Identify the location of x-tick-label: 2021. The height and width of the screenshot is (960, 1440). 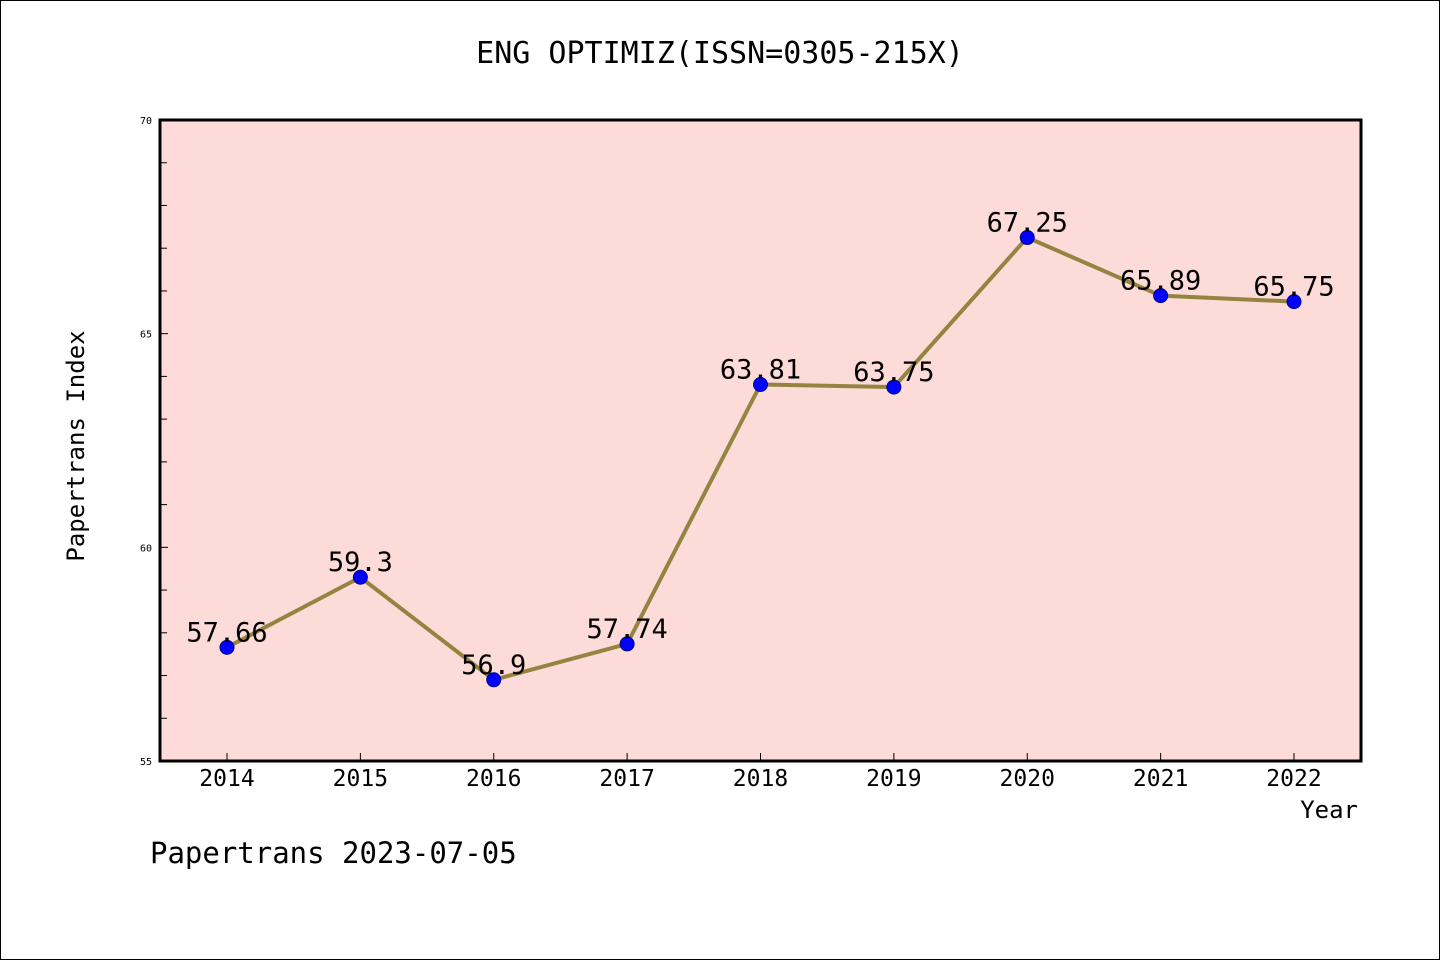
(1160, 779).